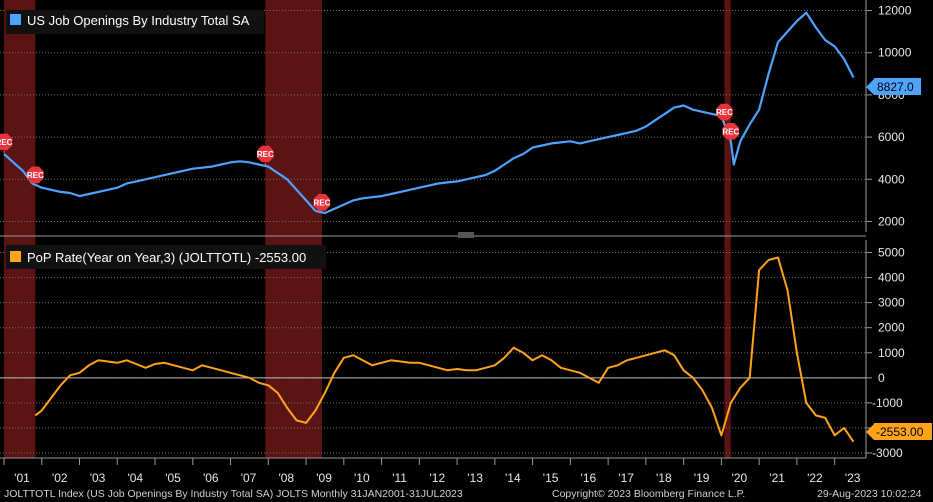 The image size is (933, 502). I want to click on xtick-label-6: '07, so click(249, 478).